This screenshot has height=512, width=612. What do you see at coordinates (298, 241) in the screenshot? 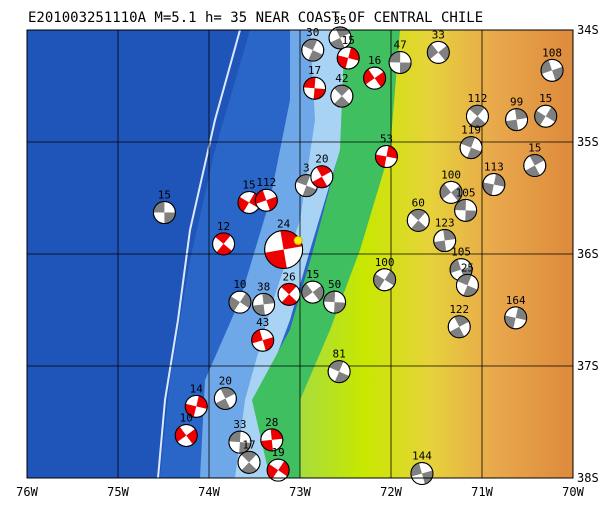
I see `epicenter` at bounding box center [298, 241].